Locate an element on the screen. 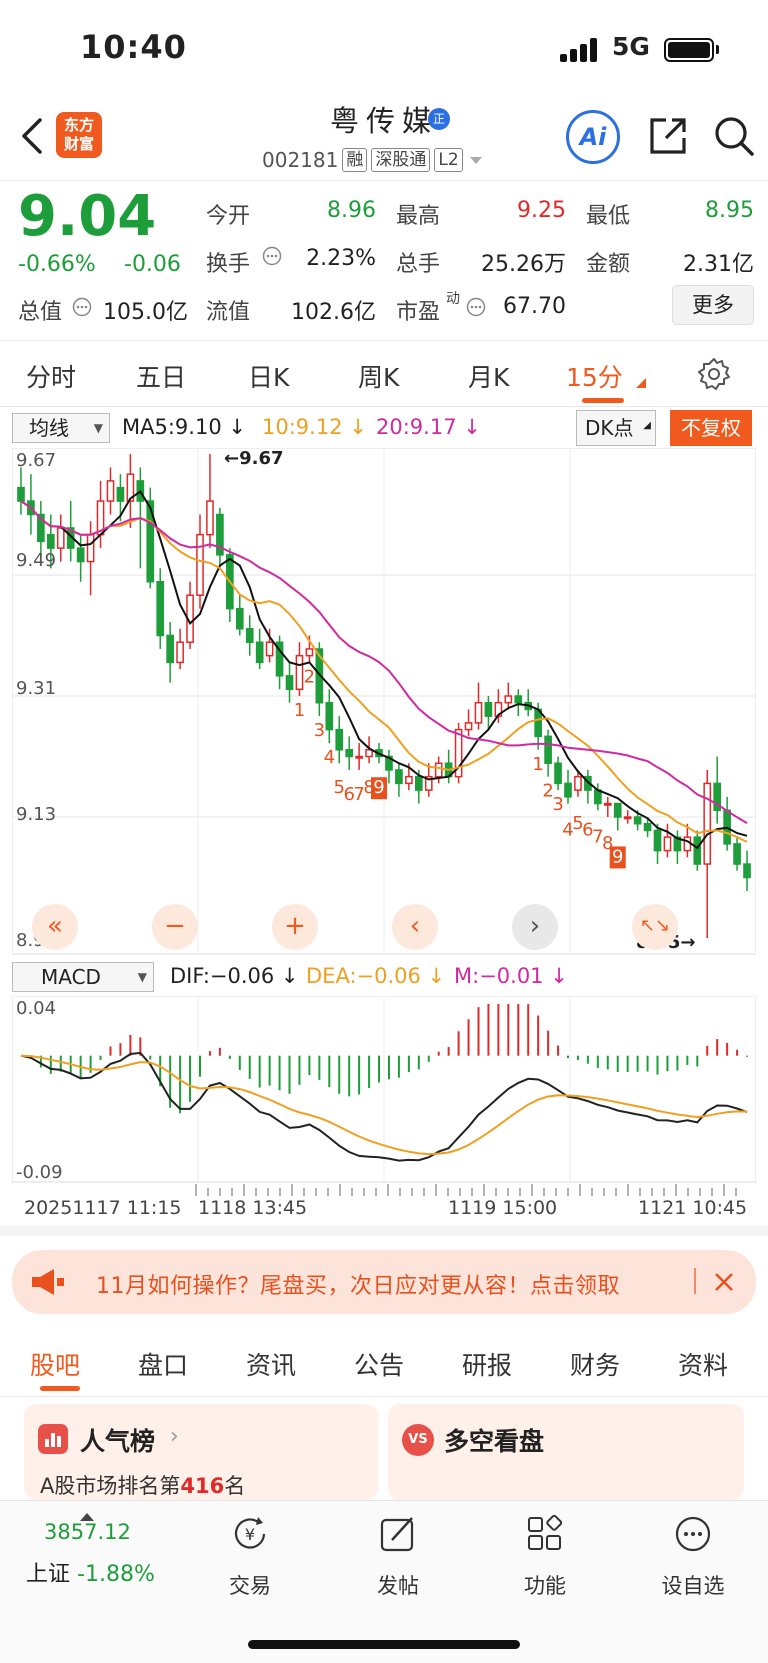  search-icon is located at coordinates (734, 136).